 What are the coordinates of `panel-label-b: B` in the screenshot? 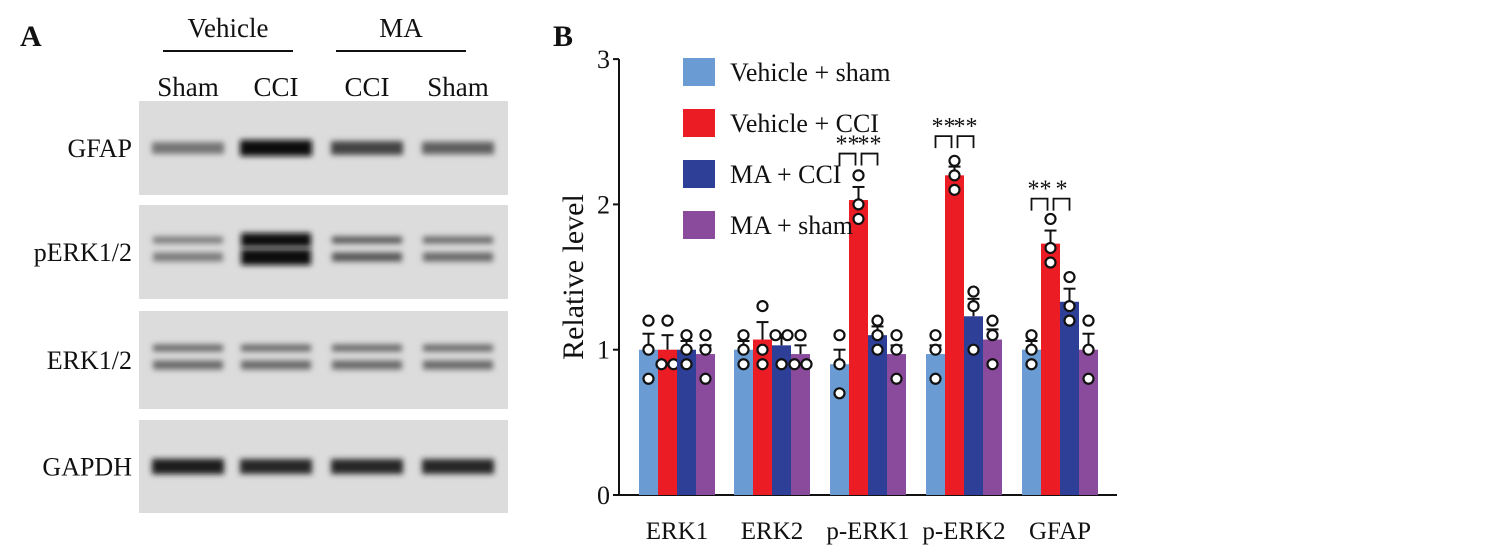 It's located at (563, 36).